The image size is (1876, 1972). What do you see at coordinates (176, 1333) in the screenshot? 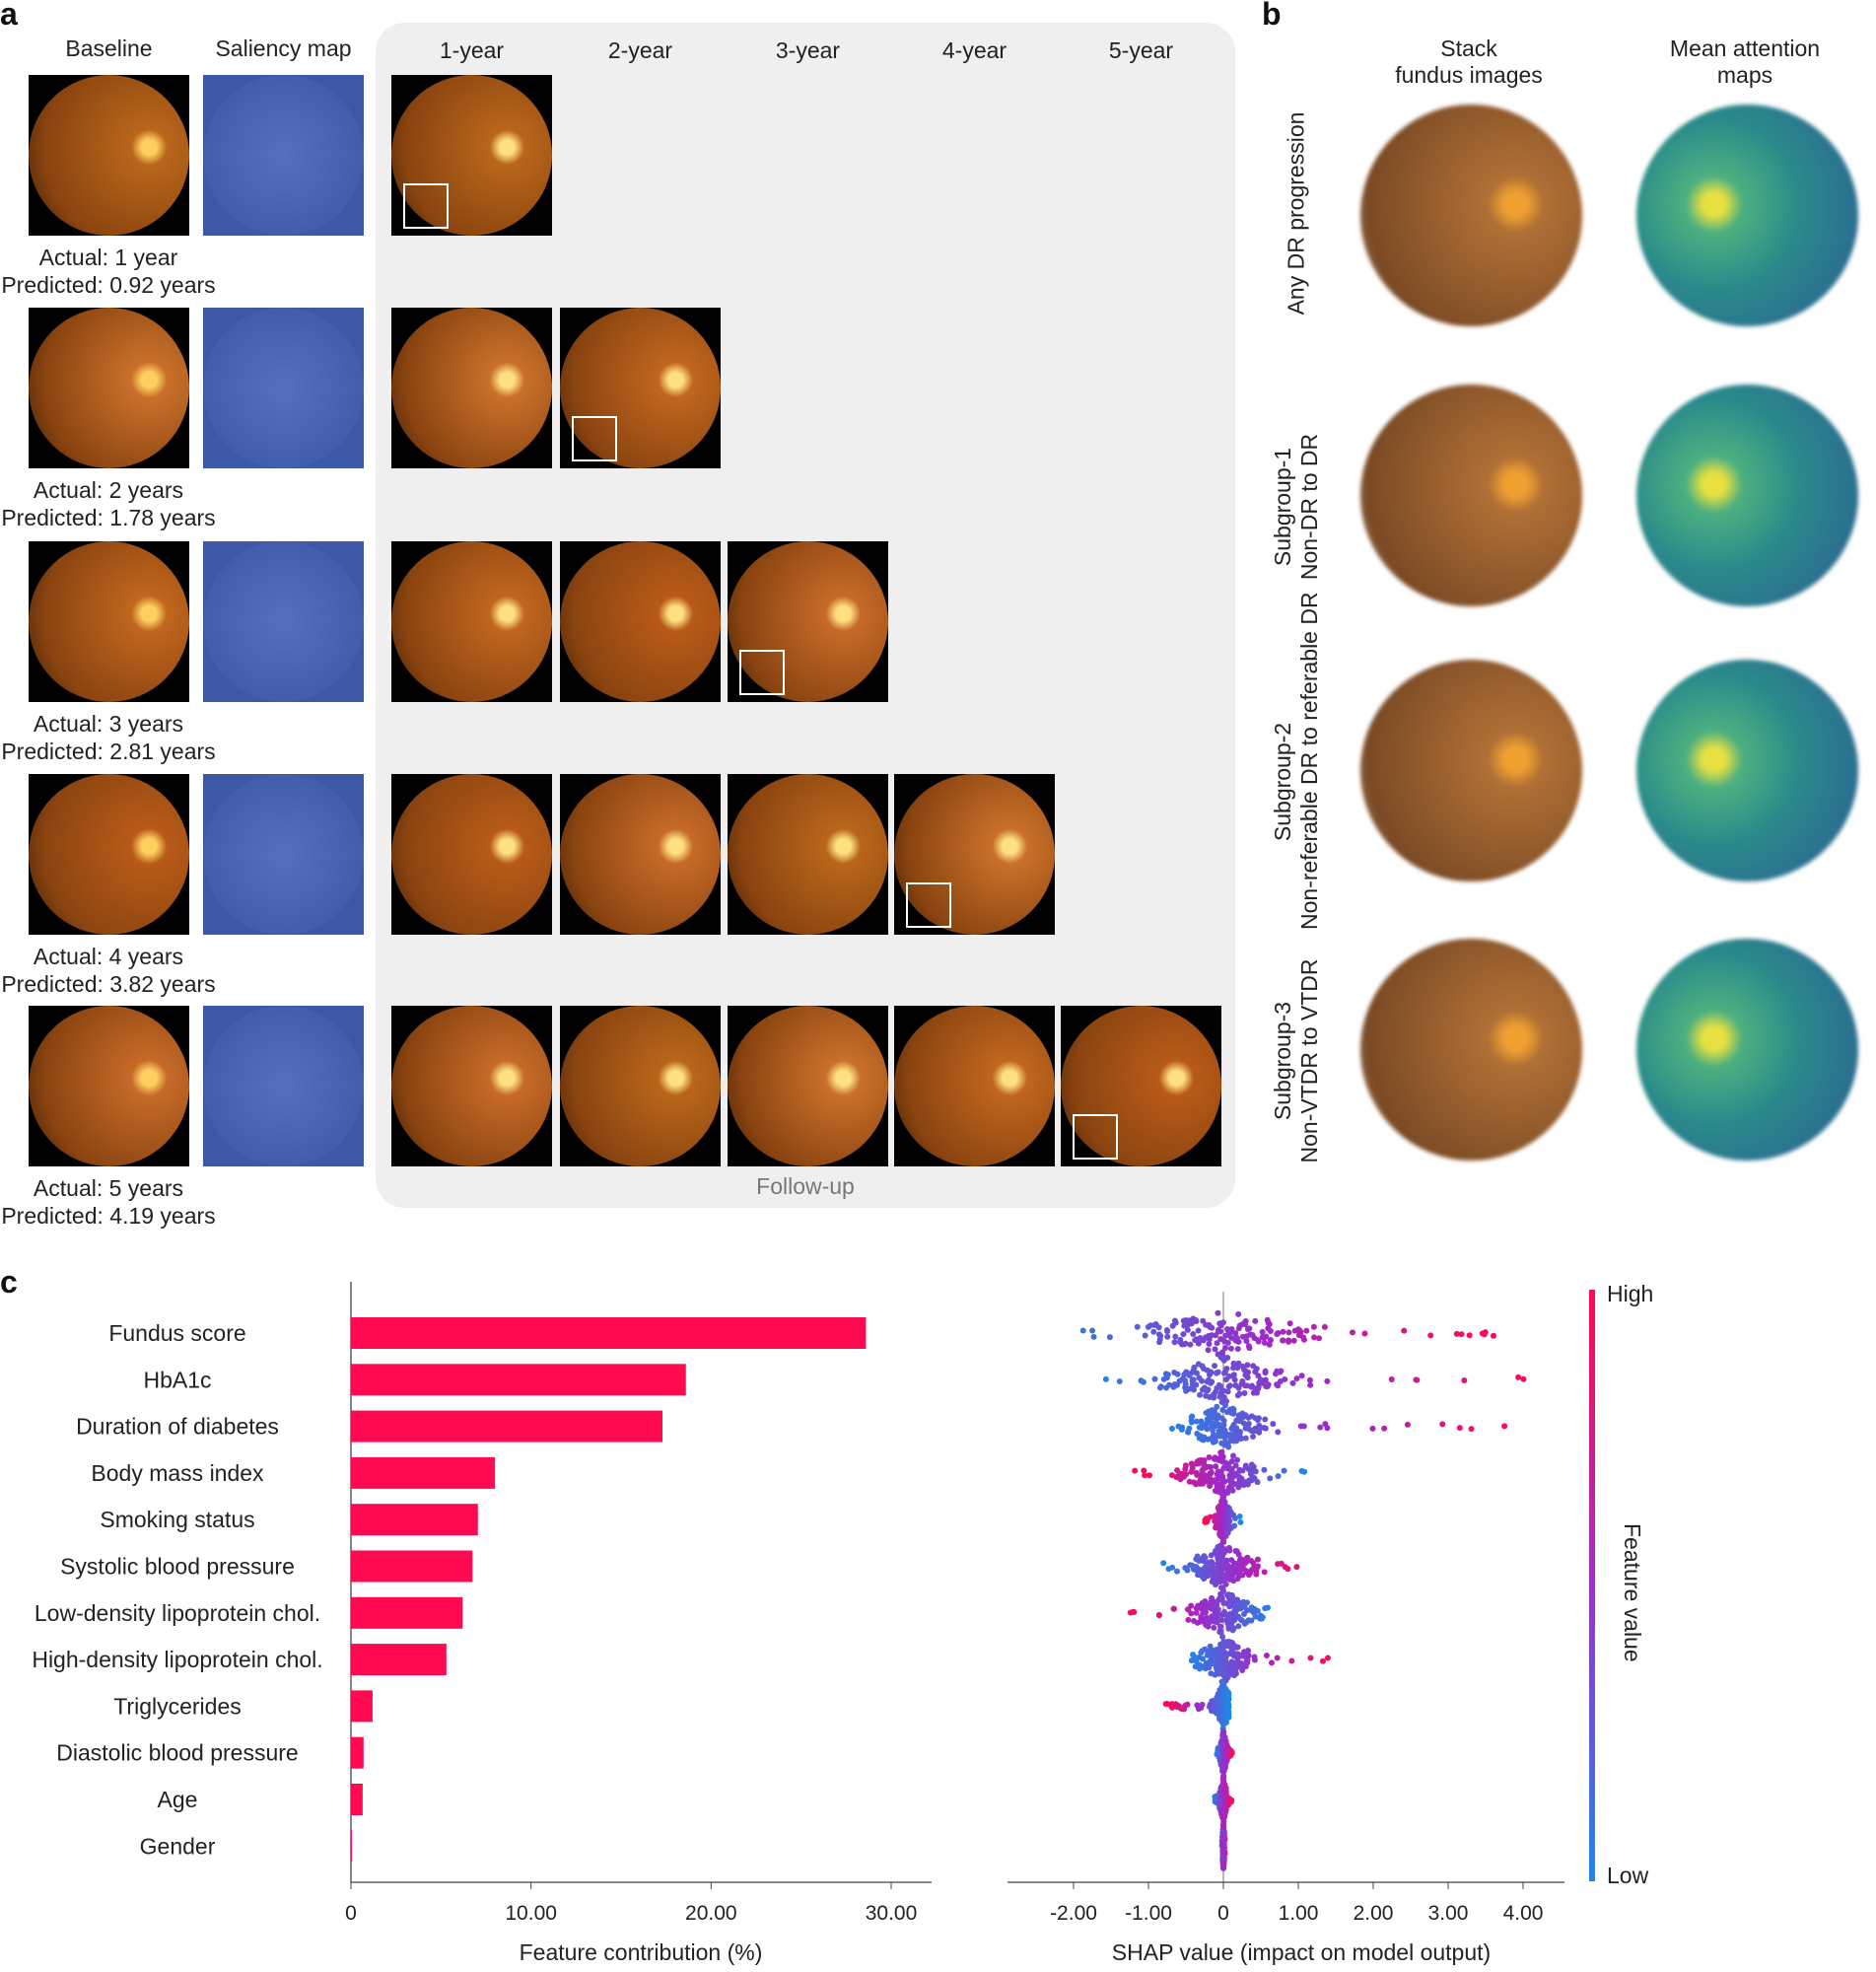
I see `category-label: Fundus score` at bounding box center [176, 1333].